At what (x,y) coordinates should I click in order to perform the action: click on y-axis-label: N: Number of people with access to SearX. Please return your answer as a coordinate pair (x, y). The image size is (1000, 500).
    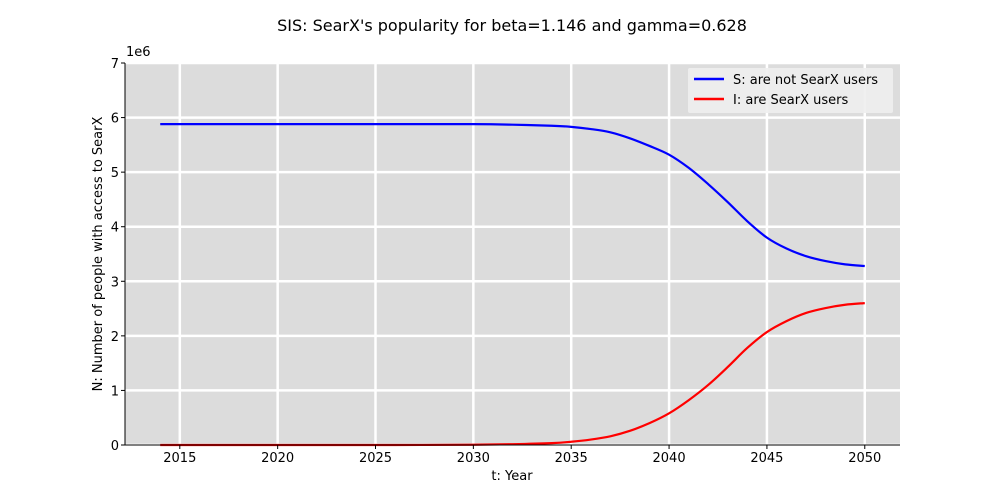
    Looking at the image, I should click on (98, 254).